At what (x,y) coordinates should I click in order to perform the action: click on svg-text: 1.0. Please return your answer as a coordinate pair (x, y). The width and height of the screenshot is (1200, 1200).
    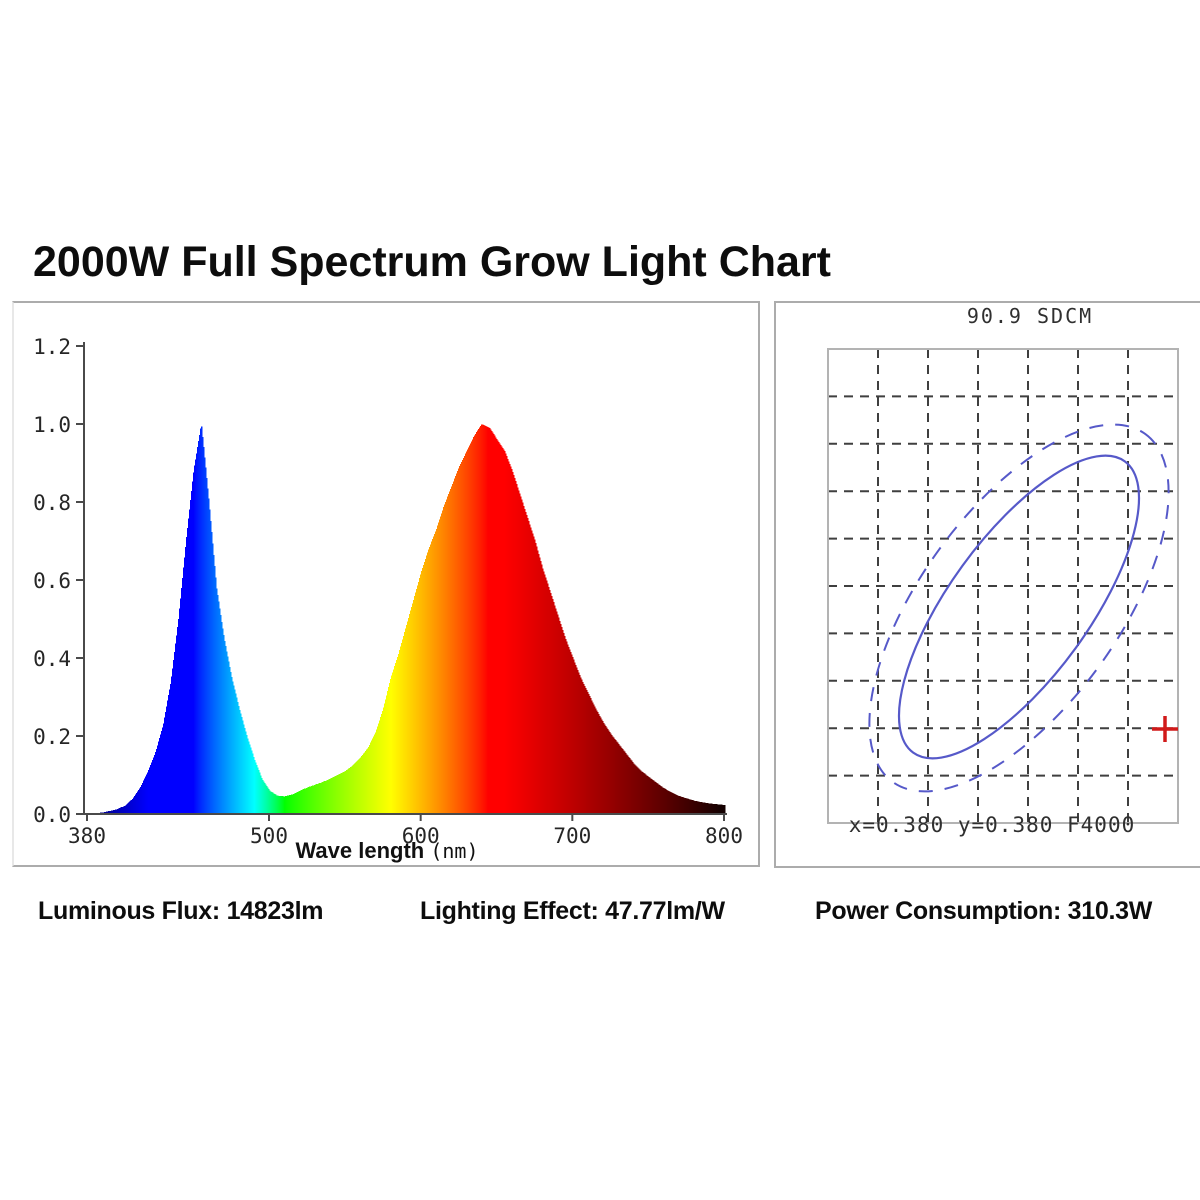
    Looking at the image, I should click on (52, 425).